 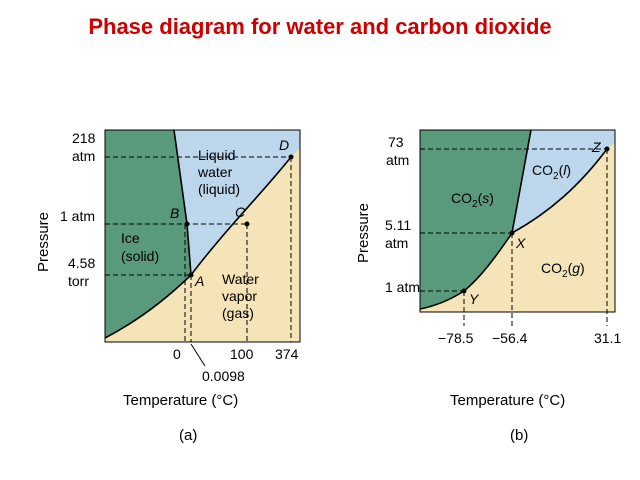 I want to click on co2-xtick-785: −78.5, so click(x=456, y=338).